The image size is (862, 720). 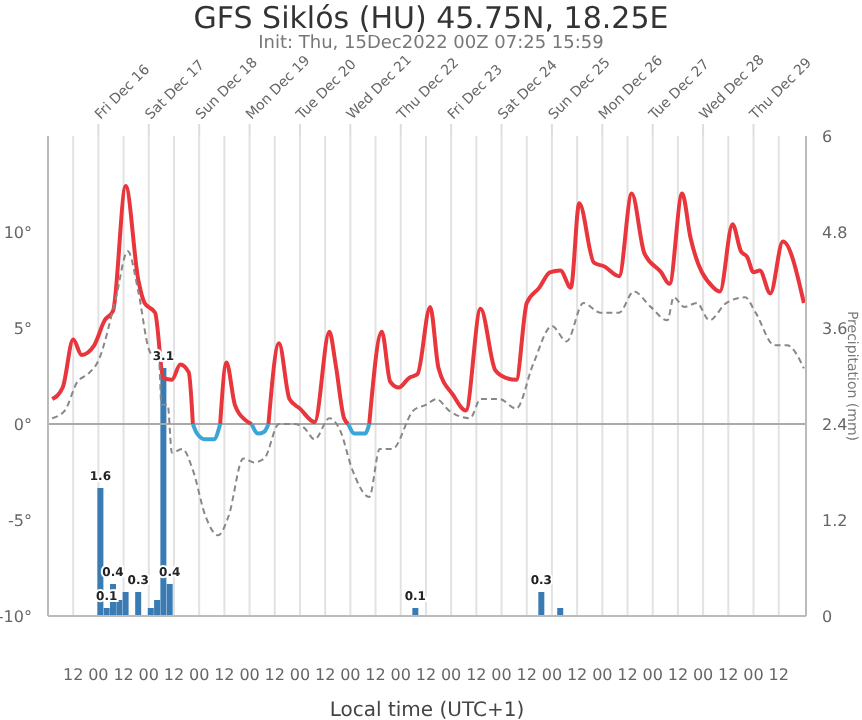 What do you see at coordinates (835, 520) in the screenshot?
I see `y2-tick-label: 1.2` at bounding box center [835, 520].